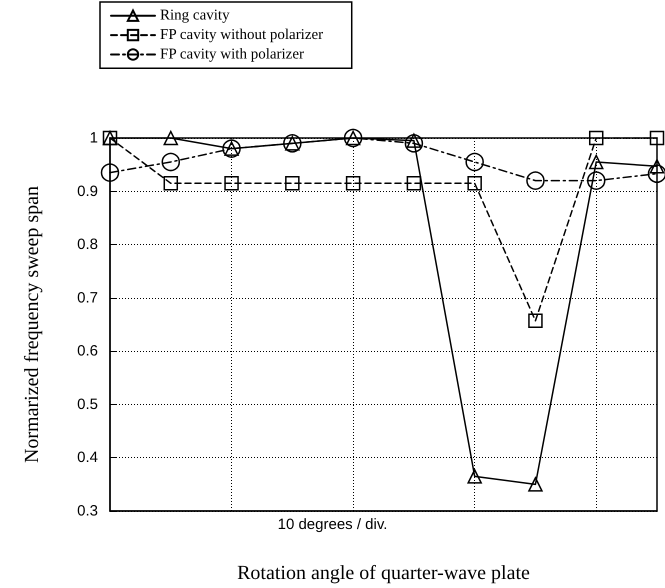 Image resolution: width=665 pixels, height=588 pixels. I want to click on y-tick-label: 0.5, so click(87, 404).